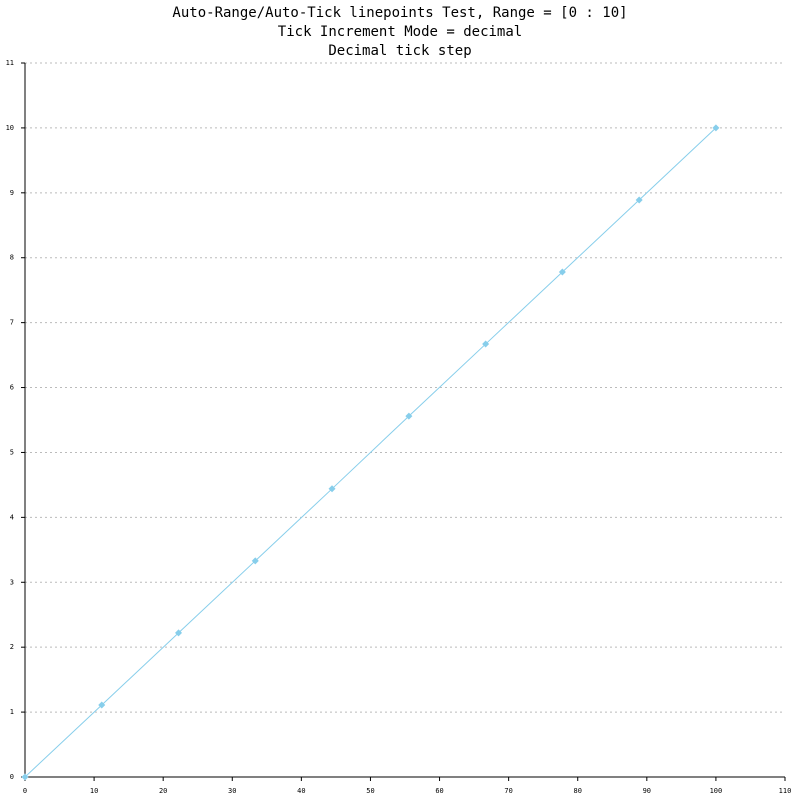  I want to click on x-tick-label: 30, so click(232, 791).